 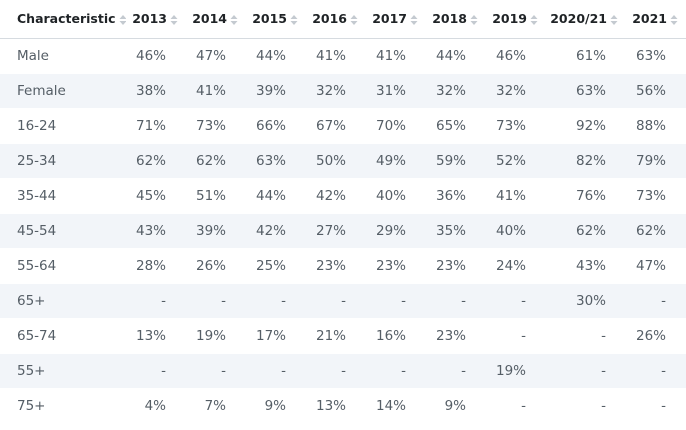 I want to click on table-cell: 7%, so click(x=215, y=405).